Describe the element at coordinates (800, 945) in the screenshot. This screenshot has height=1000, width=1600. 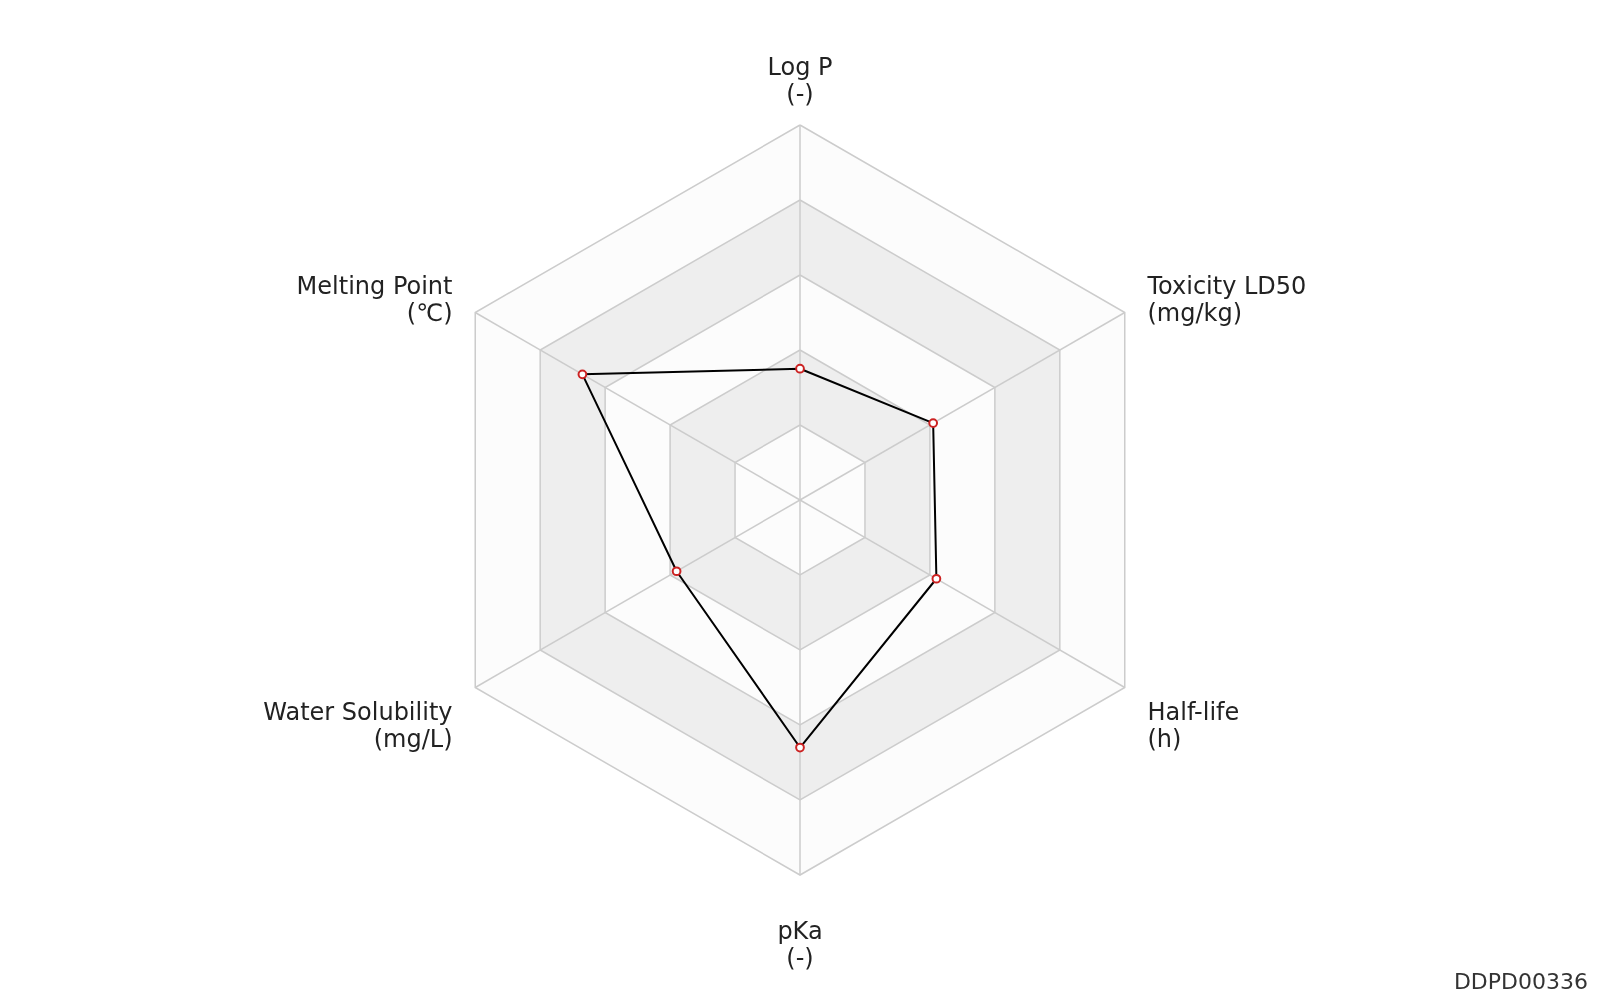
I see `spoke-label: pKa (-)` at that location.